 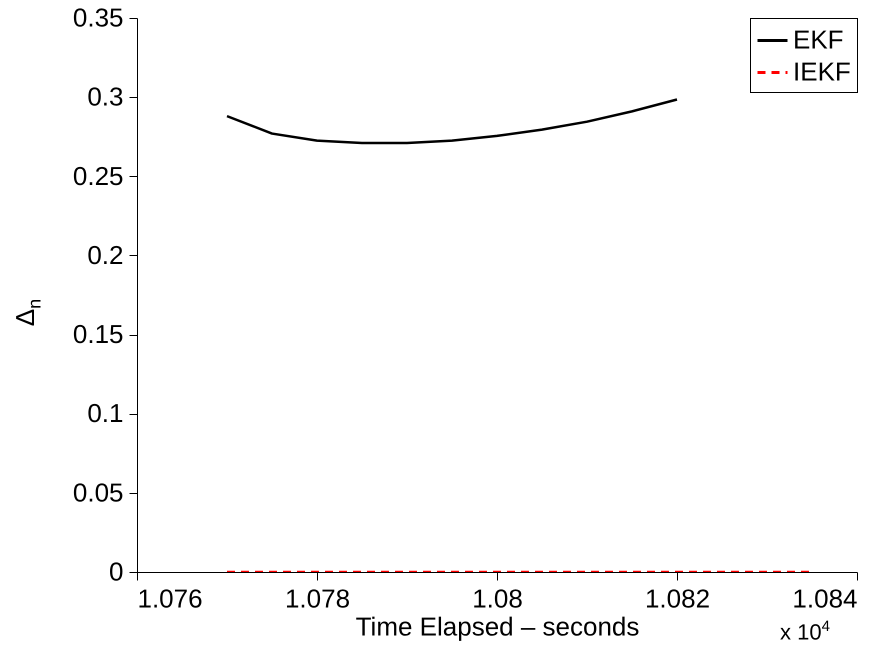 What do you see at coordinates (105, 97) in the screenshot?
I see `y-tick-label: 0.3` at bounding box center [105, 97].